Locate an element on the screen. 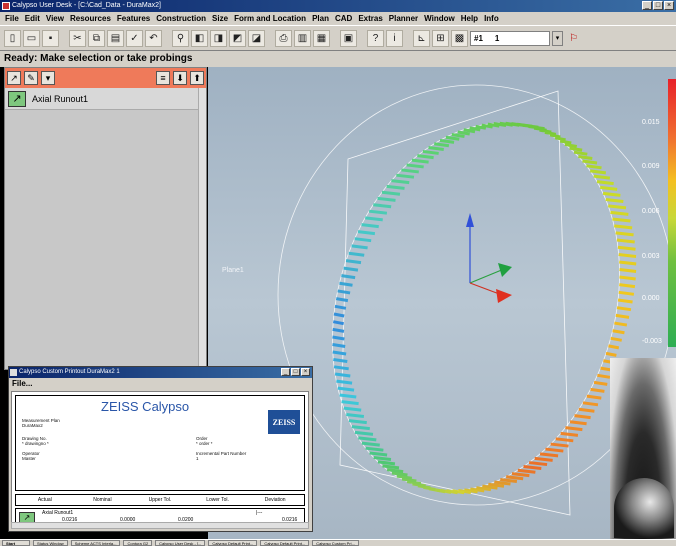 This screenshot has width=676, height=546. menu-view: View is located at coordinates (54, 18).